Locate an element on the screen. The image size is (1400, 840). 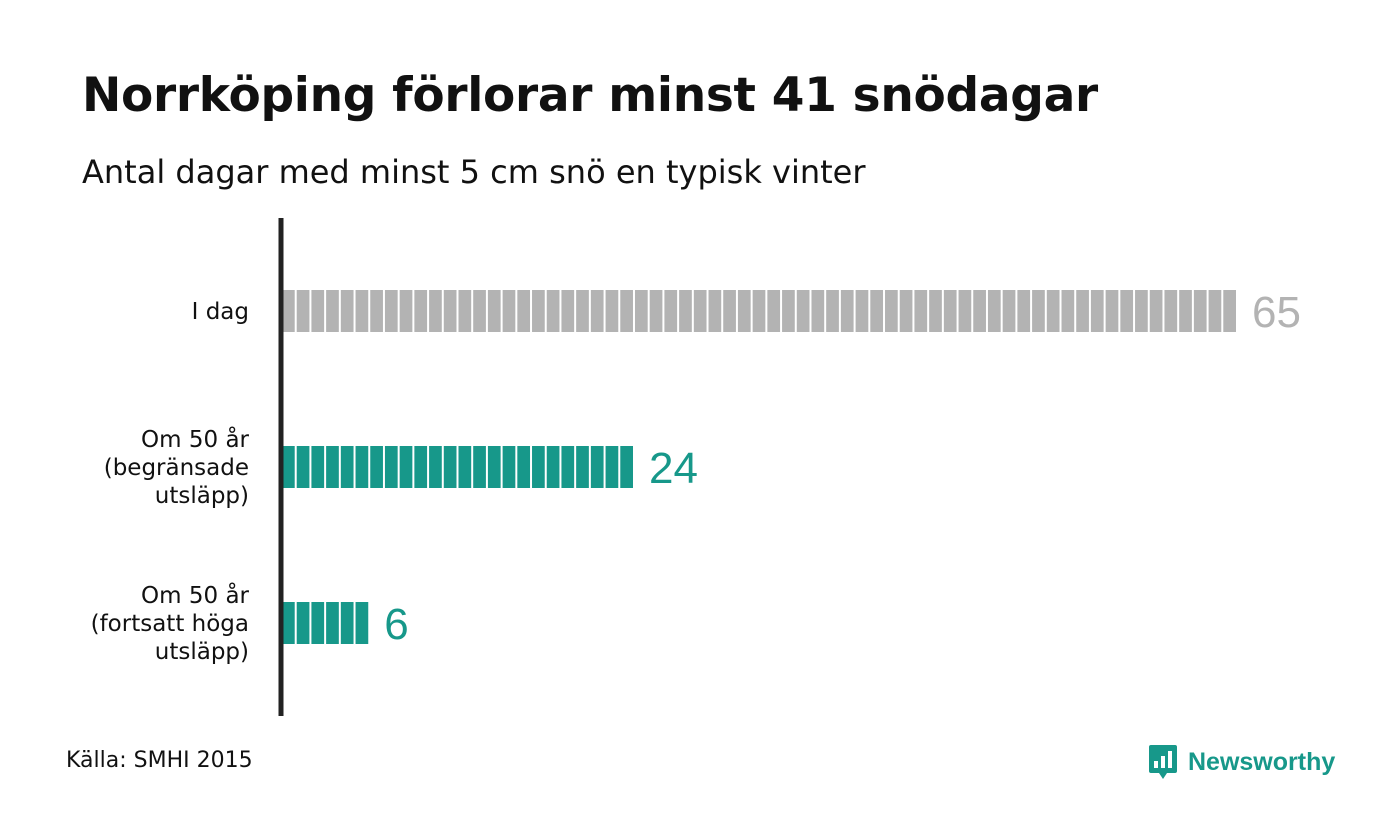
category-label-line: I dag is located at coordinates (220, 312).